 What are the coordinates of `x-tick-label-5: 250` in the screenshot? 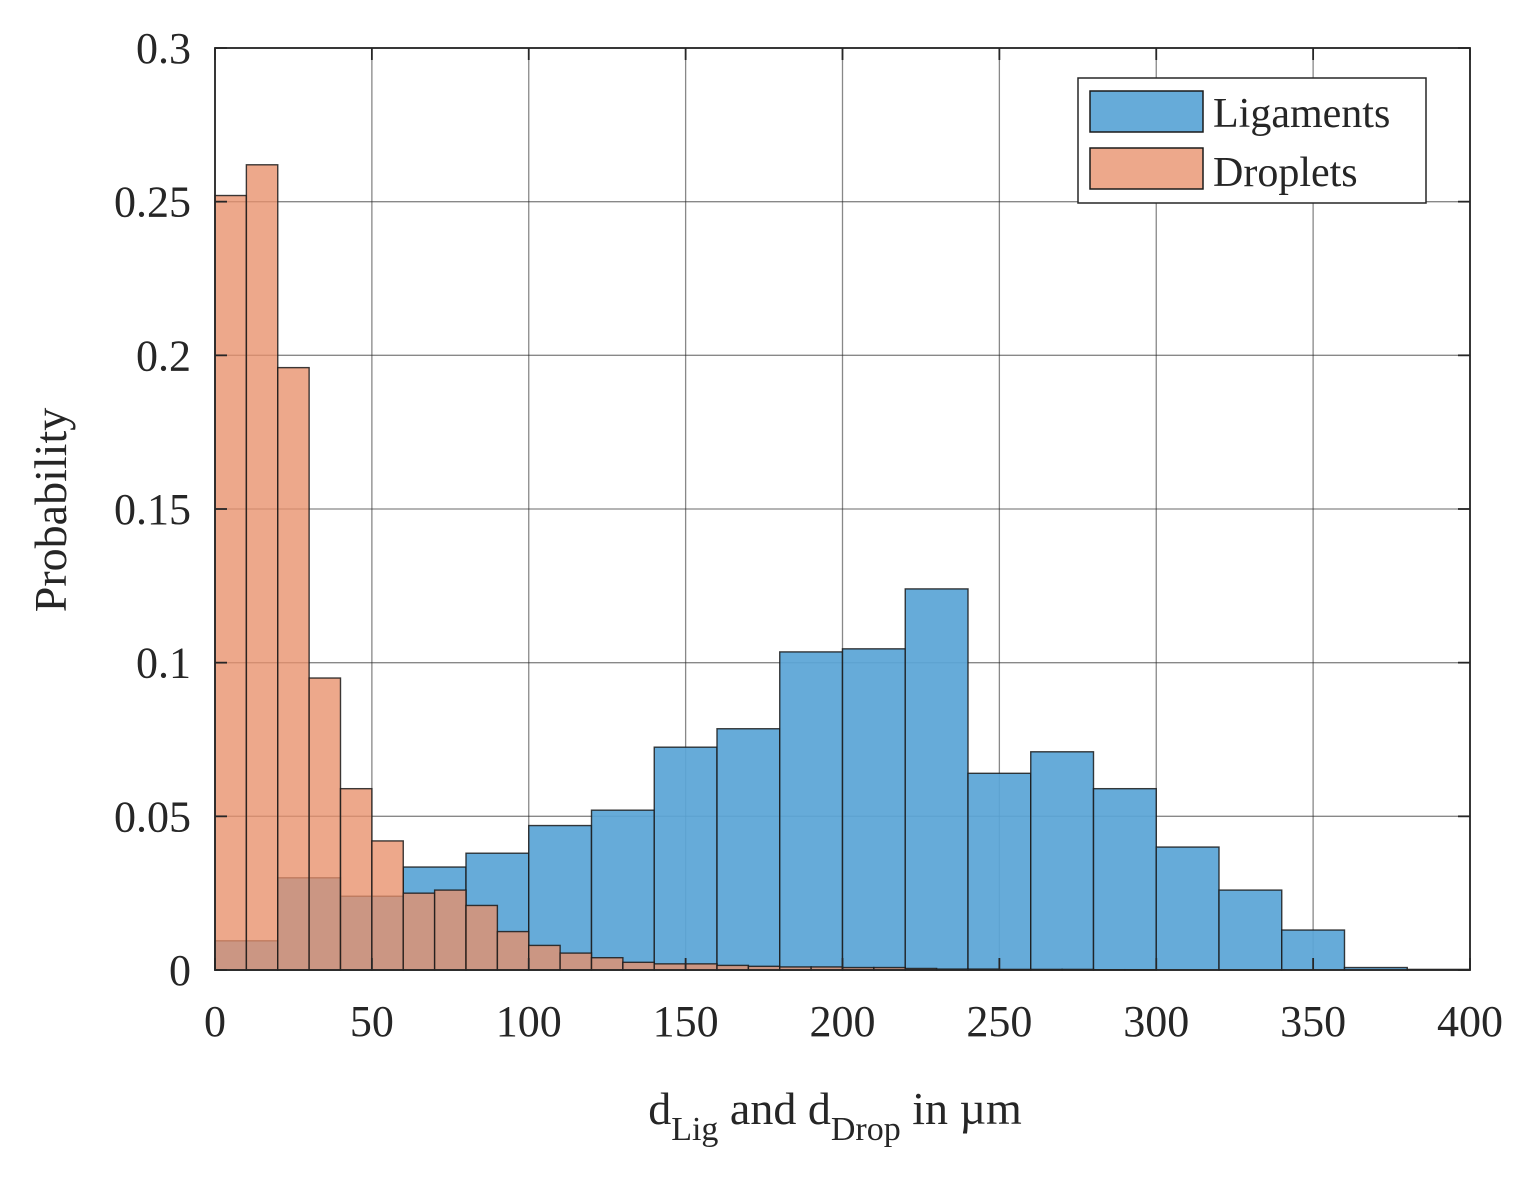 It's located at (999, 1021).